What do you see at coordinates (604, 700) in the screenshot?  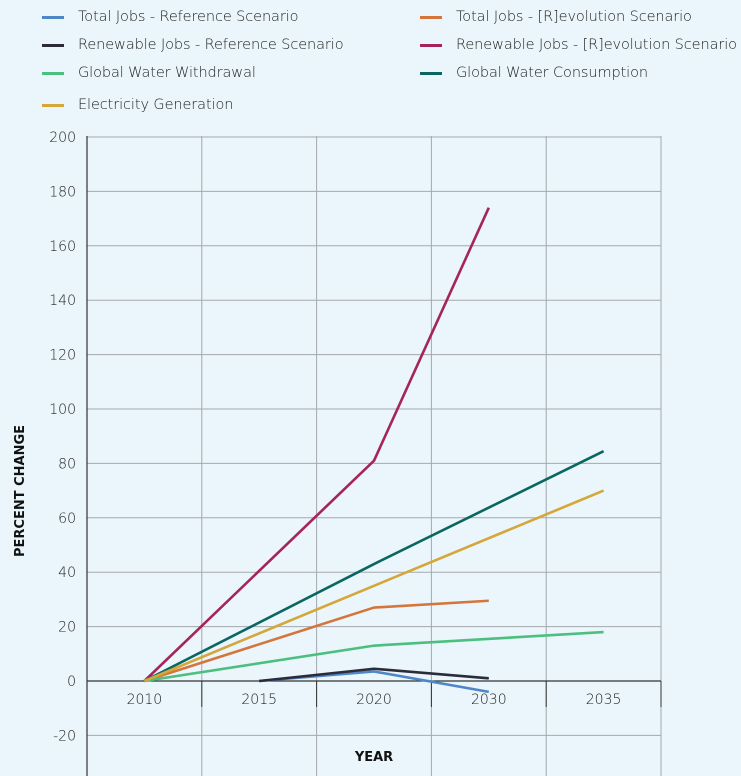 I see `x-tick-label: 2035` at bounding box center [604, 700].